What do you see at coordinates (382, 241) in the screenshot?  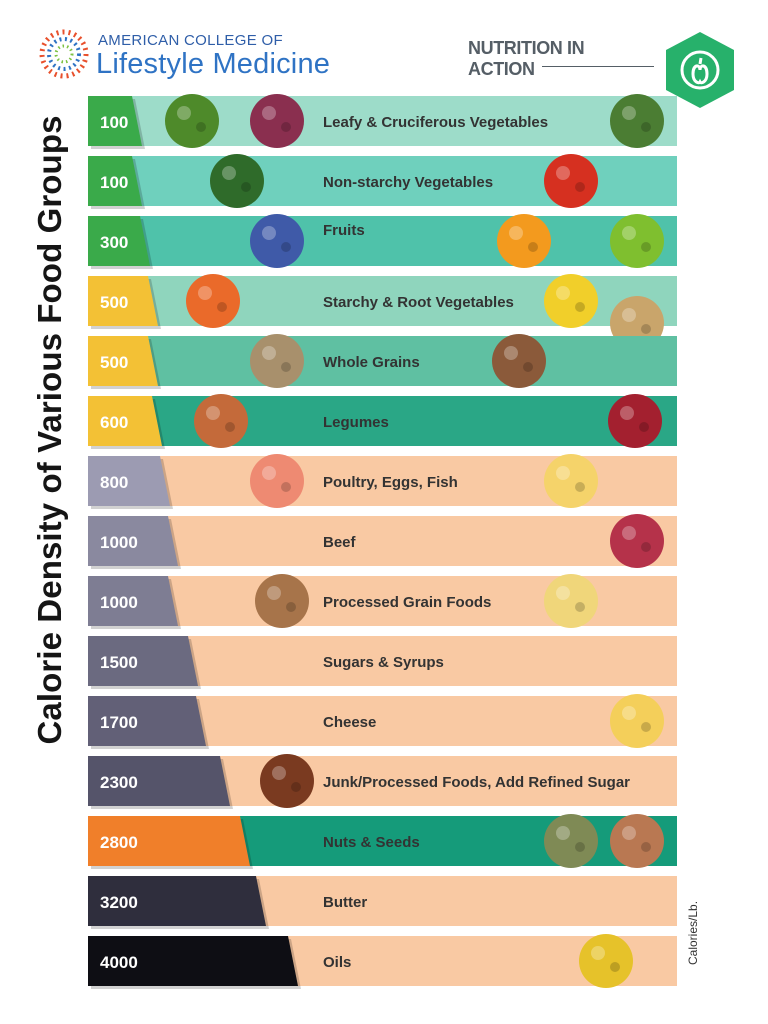 I see `food-group-row: 300 Fruits` at bounding box center [382, 241].